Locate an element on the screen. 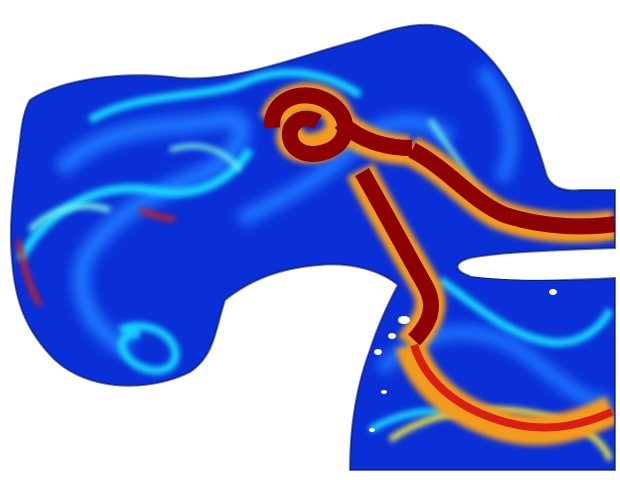  yellow-streak-bottom is located at coordinates (500, 434).